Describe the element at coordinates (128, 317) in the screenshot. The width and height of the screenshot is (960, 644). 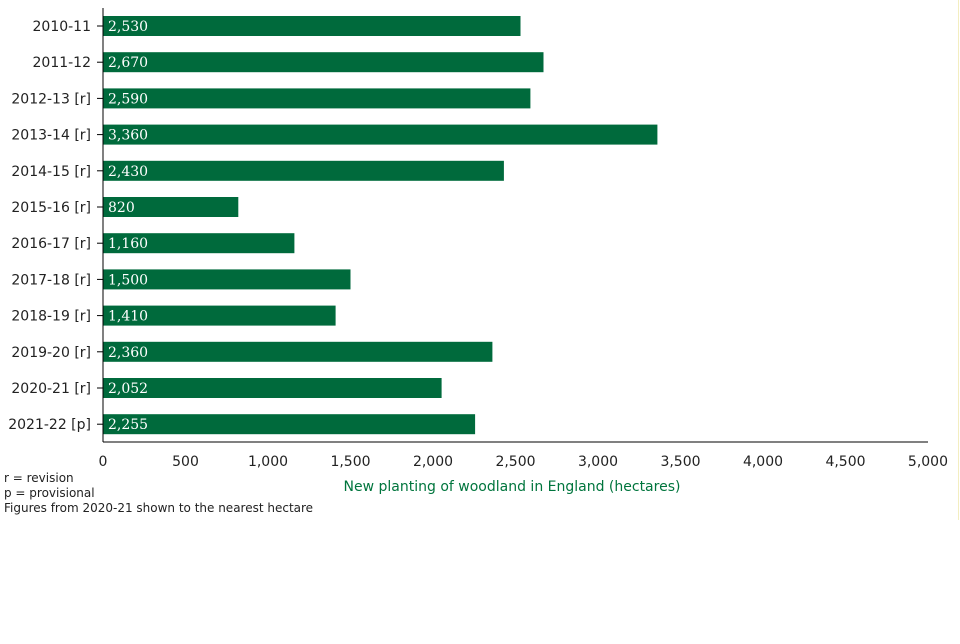
I see `bar-data-label: 1,410` at that location.